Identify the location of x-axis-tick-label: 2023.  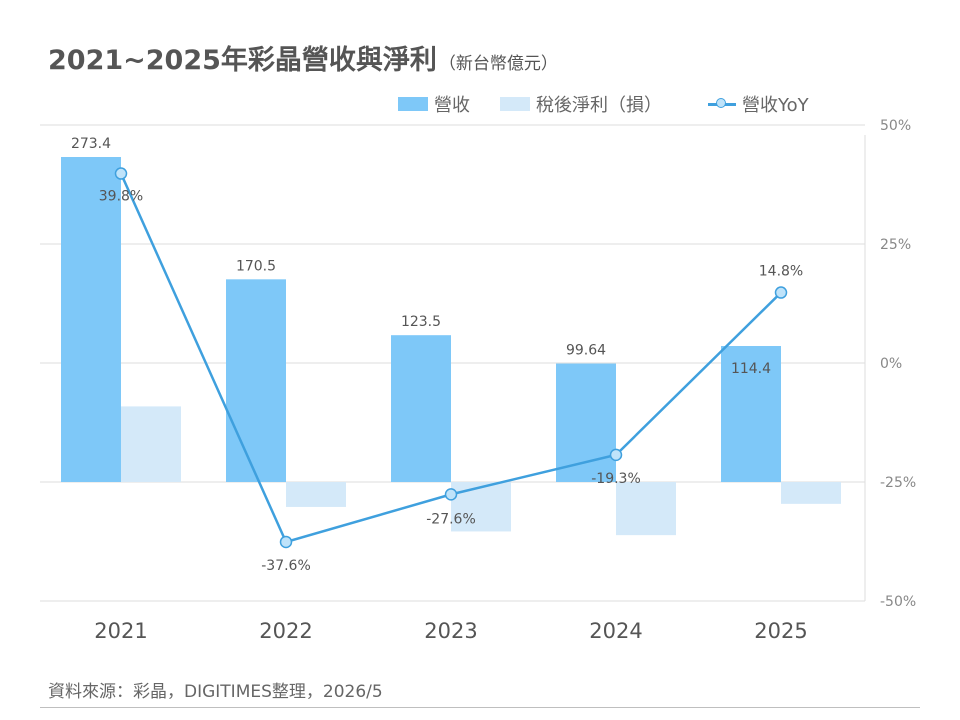
(450, 631).